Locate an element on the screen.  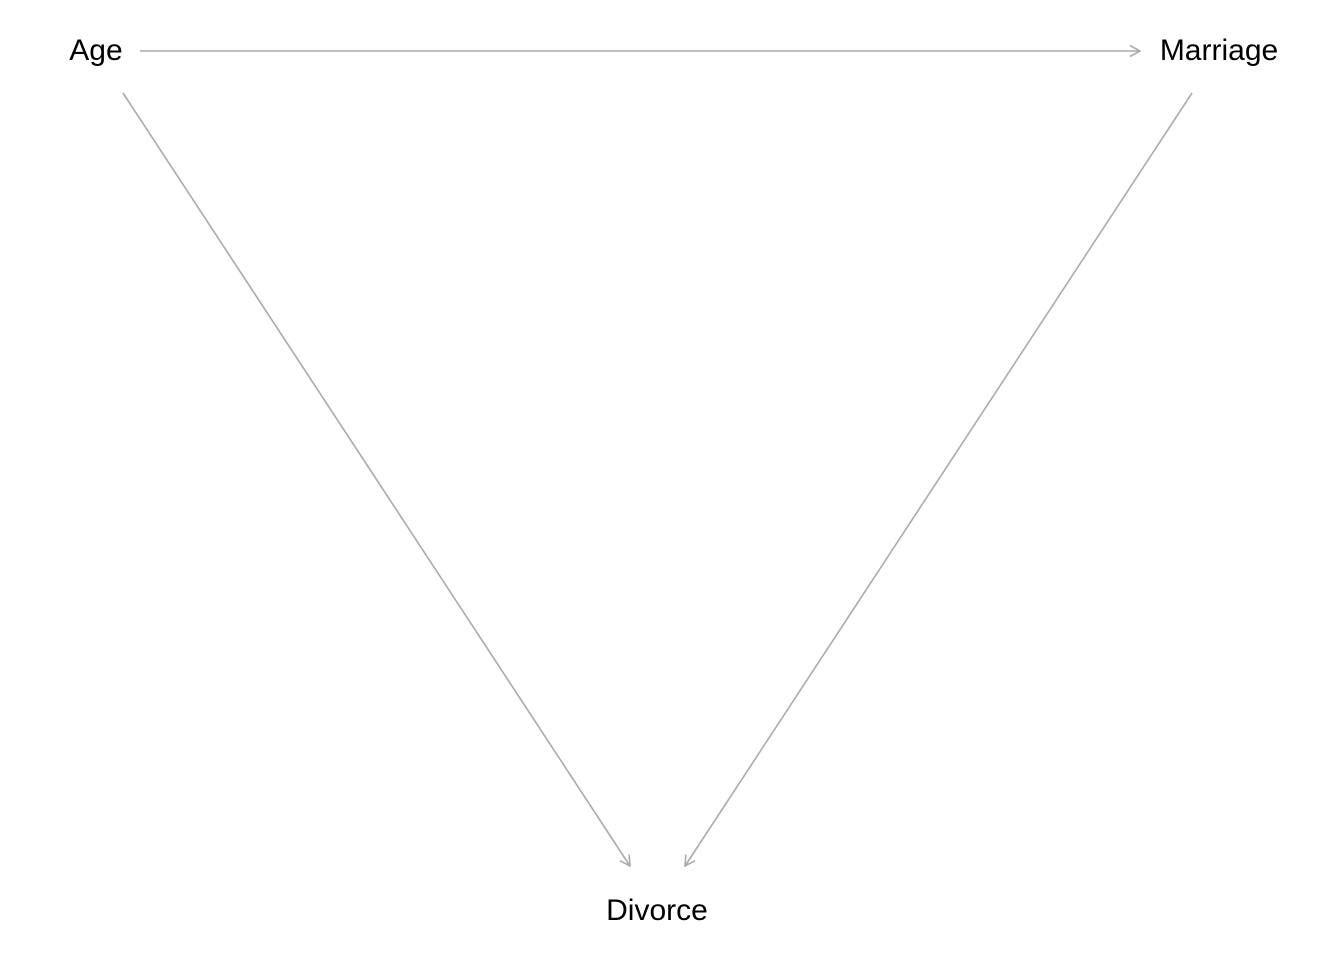
node-age: Age is located at coordinates (95, 50).